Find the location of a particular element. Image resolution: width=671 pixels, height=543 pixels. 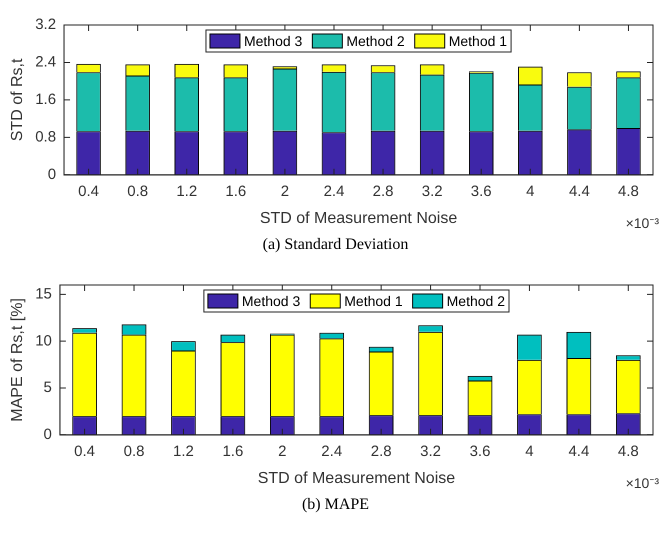

y-tick-label: 2.4 is located at coordinates (45, 62).